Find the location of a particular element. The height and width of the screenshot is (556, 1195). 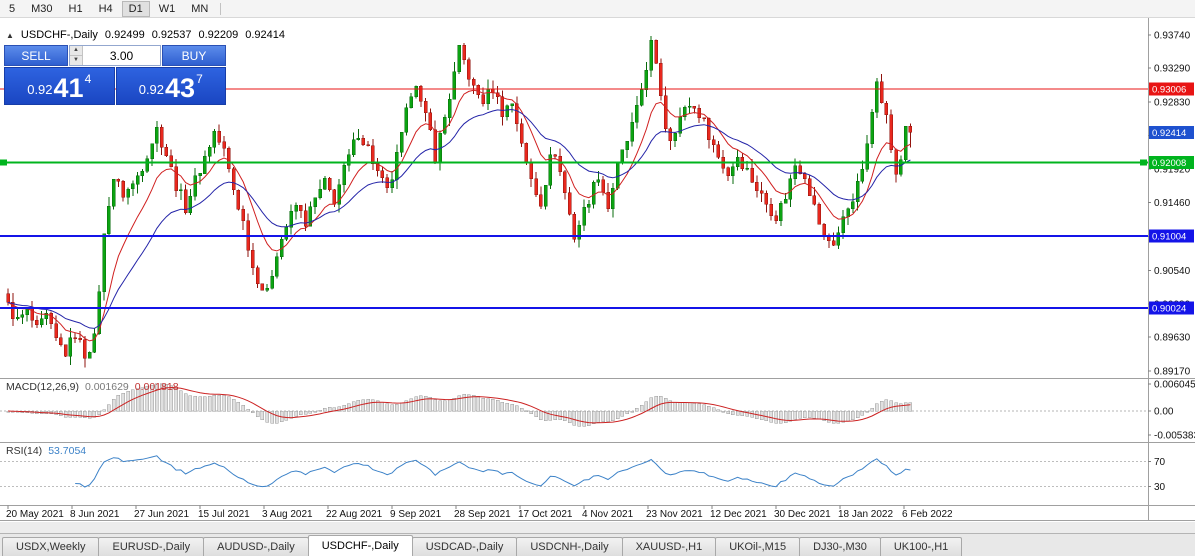

rsi-indicator-label: RSI(14) 53.7054 is located at coordinates (46, 451).